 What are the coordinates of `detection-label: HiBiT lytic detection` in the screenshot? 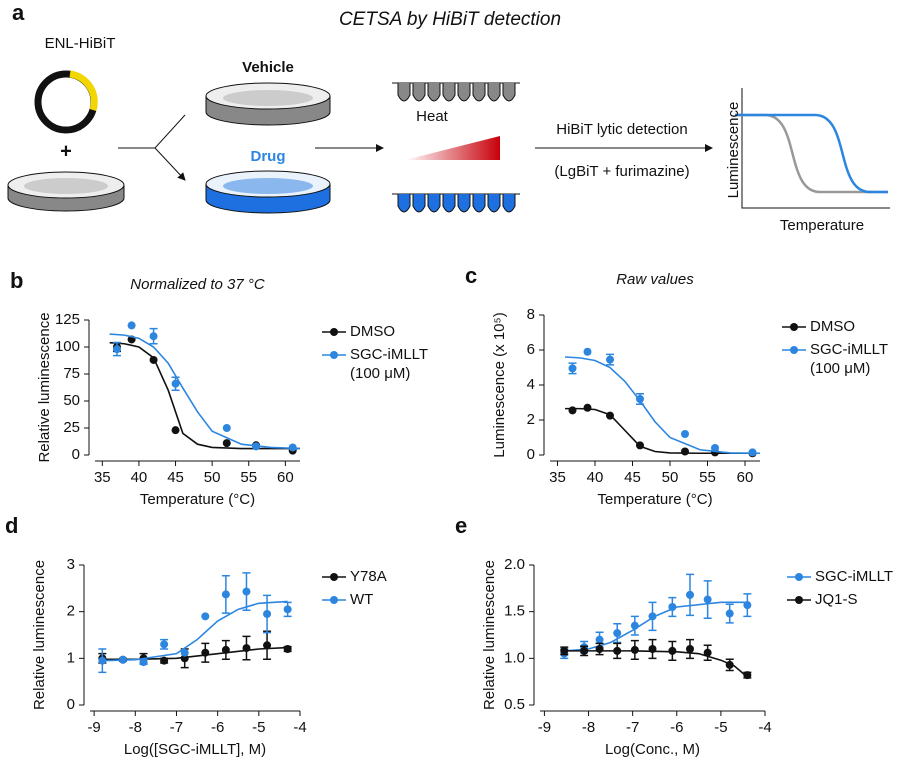 It's located at (621, 129).